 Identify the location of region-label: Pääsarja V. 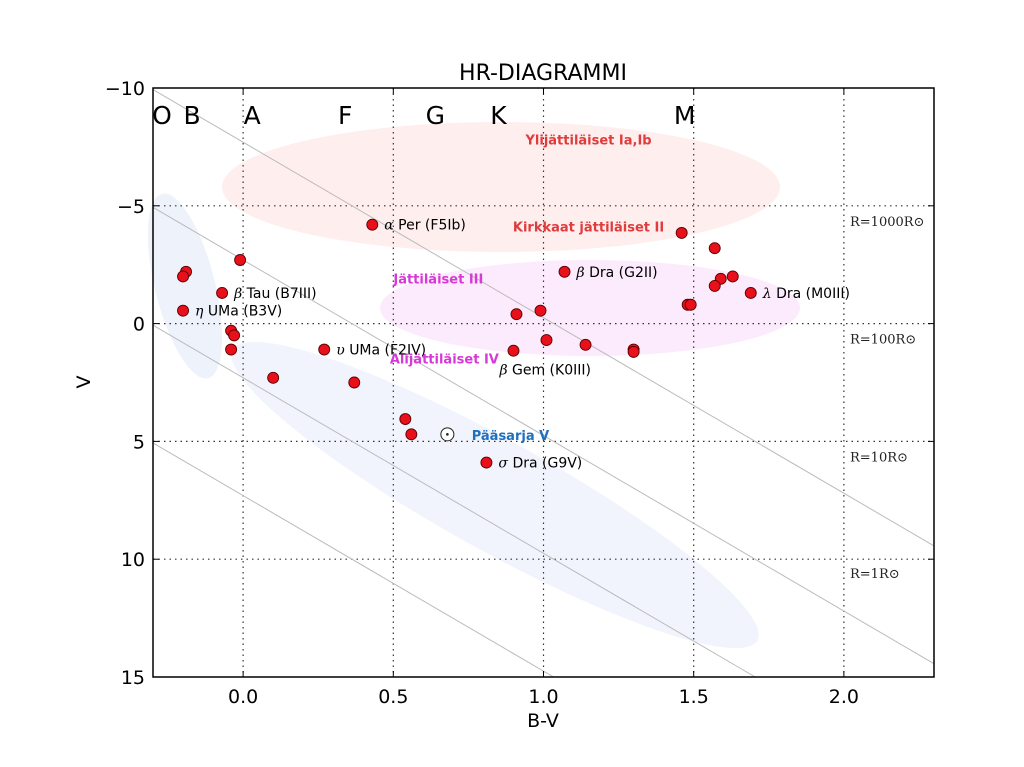
(510, 436).